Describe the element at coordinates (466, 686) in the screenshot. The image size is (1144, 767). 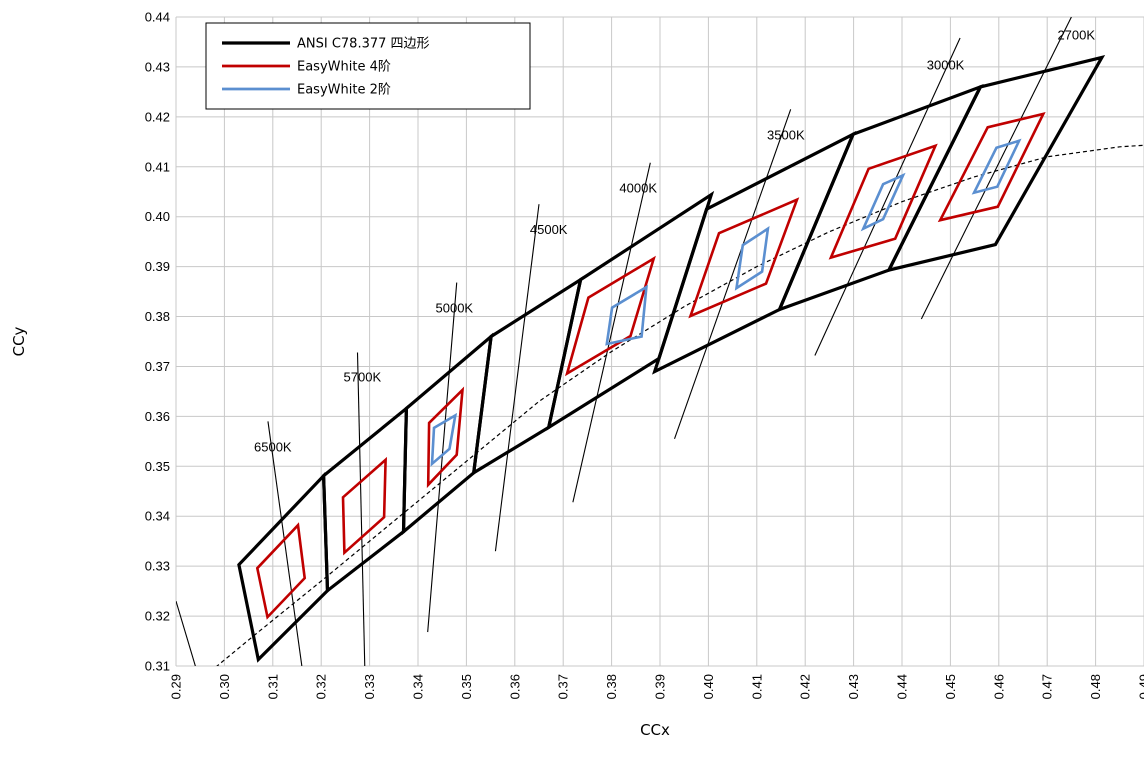
I see `x-tick-label: 0.35` at that location.